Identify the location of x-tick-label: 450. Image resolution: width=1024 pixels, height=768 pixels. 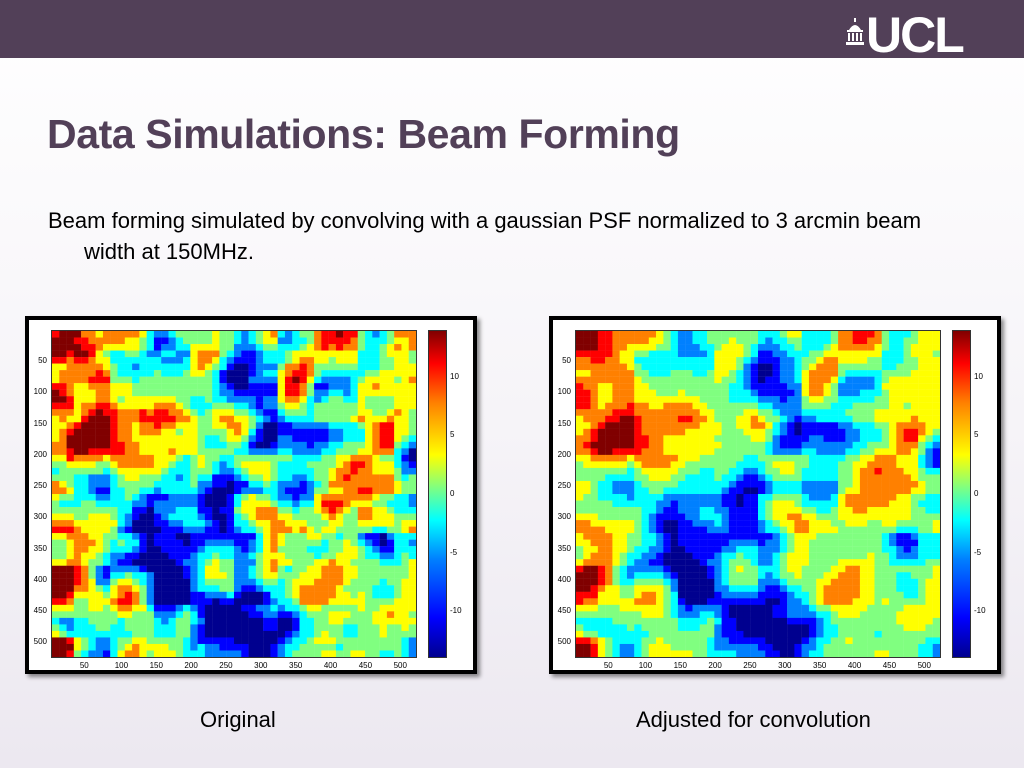
(365, 665).